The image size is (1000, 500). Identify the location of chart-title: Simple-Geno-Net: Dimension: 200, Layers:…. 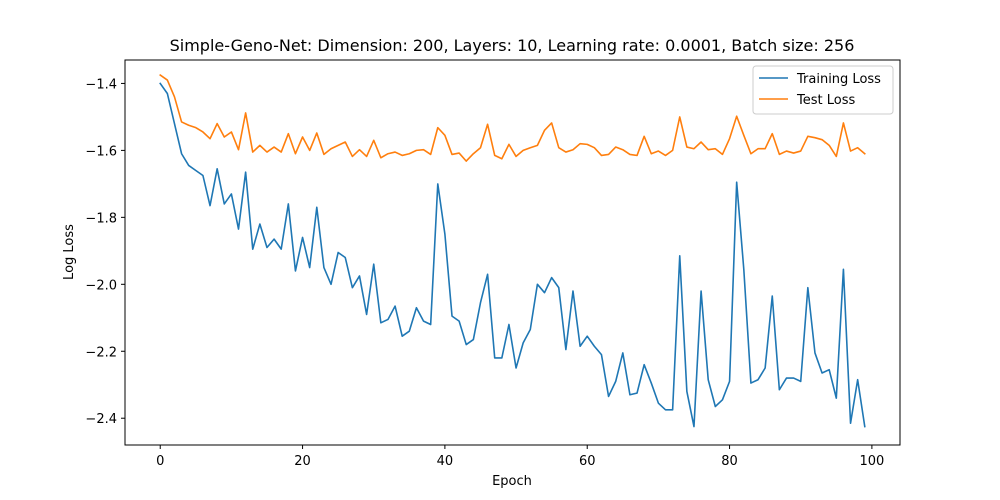
(512, 45).